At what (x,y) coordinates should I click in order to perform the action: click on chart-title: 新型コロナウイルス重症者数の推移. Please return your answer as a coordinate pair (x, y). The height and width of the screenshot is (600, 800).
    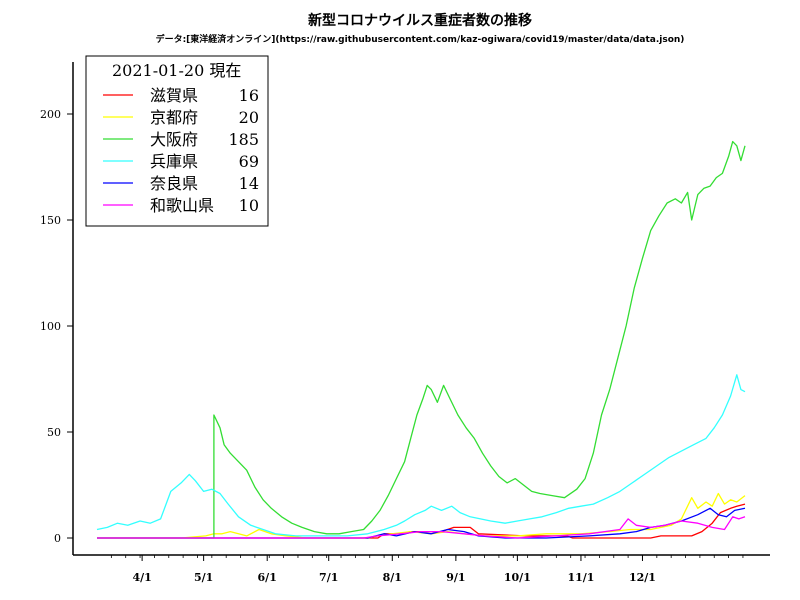
    Looking at the image, I should click on (420, 20).